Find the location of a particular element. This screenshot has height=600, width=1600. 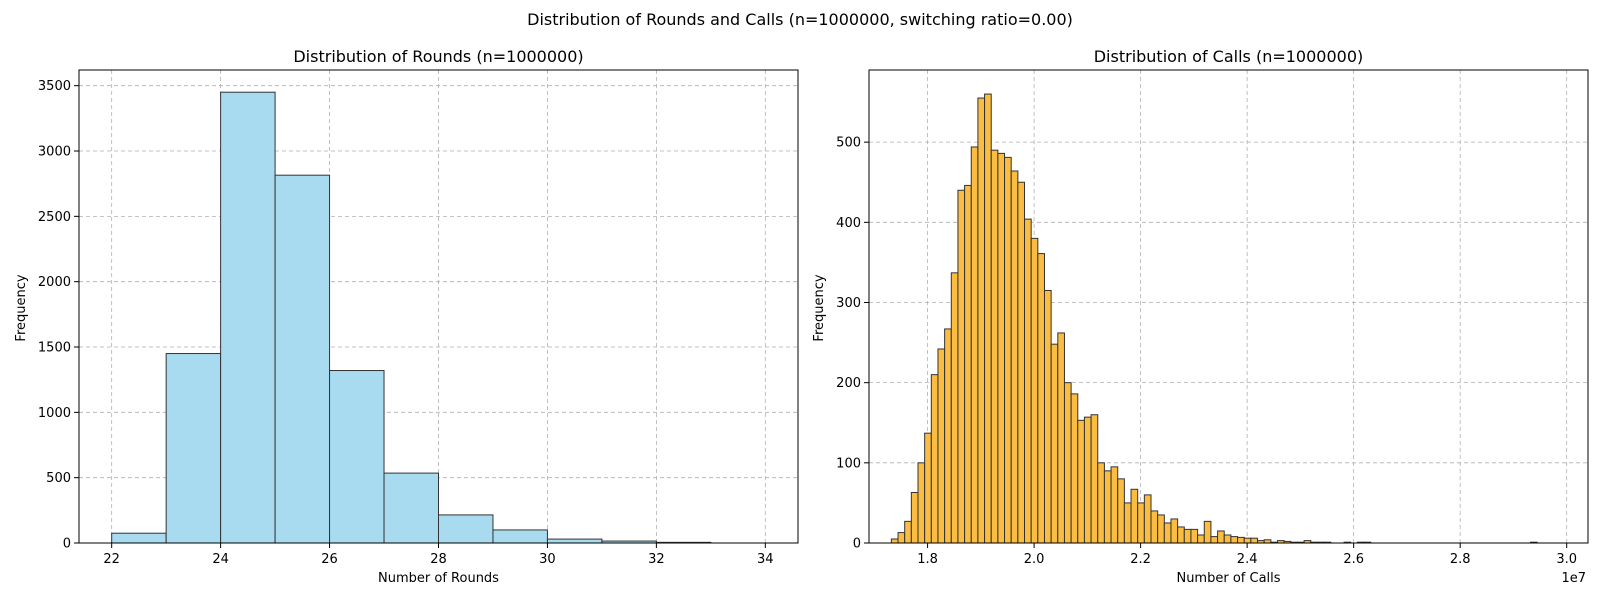

calls-y-tick-label: 400 is located at coordinates (848, 223).